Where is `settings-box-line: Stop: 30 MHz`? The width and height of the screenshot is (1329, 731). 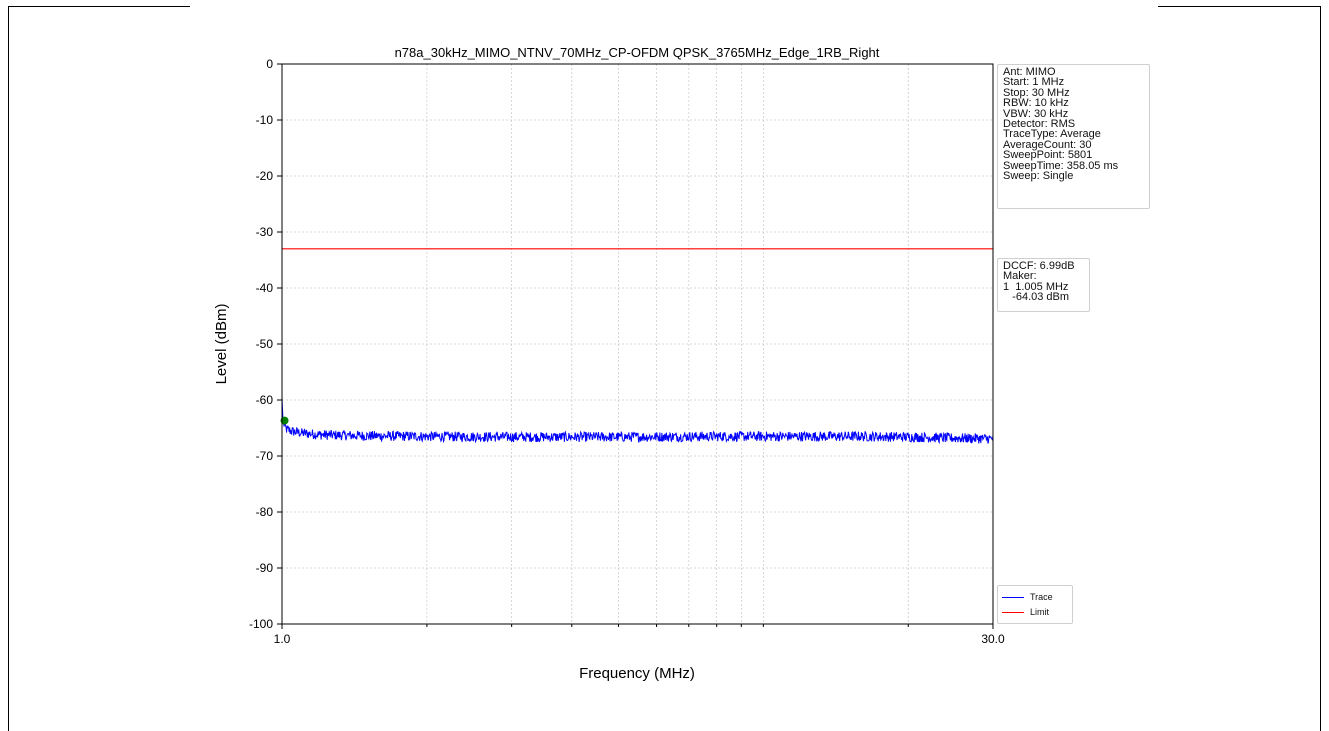
settings-box-line: Stop: 30 MHz is located at coordinates (1036, 92).